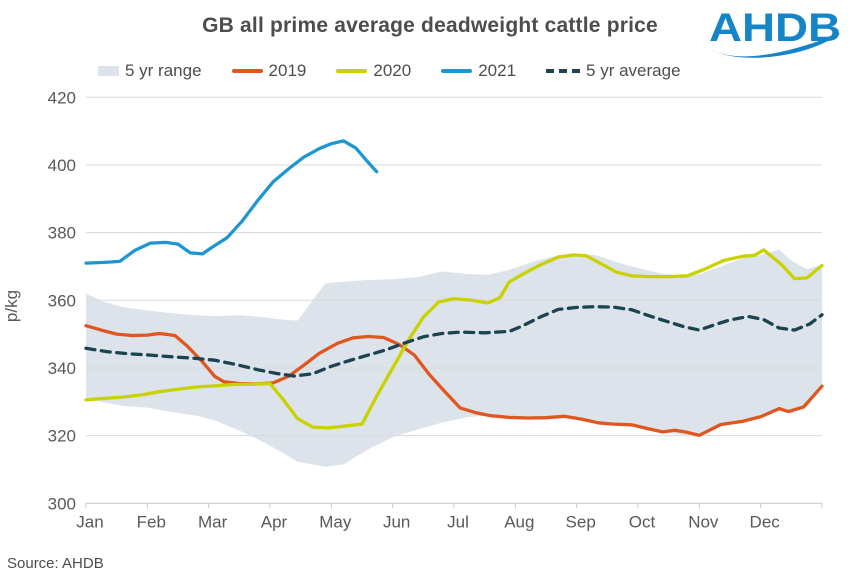 The image size is (850, 588). What do you see at coordinates (163, 70) in the screenshot?
I see `legend-label: 5 yr range` at bounding box center [163, 70].